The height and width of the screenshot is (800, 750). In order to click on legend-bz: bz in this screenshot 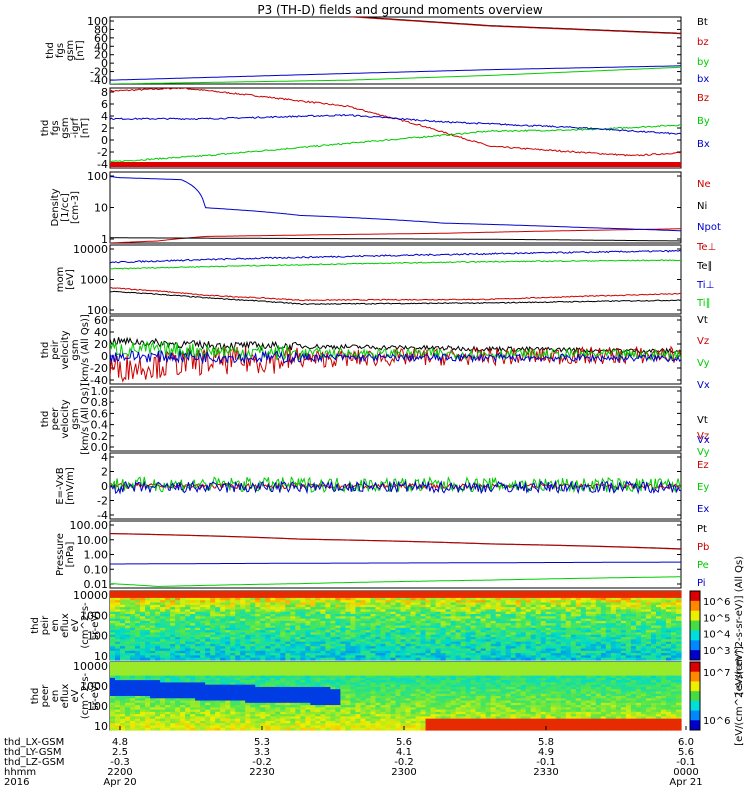, I will do `click(703, 42)`.